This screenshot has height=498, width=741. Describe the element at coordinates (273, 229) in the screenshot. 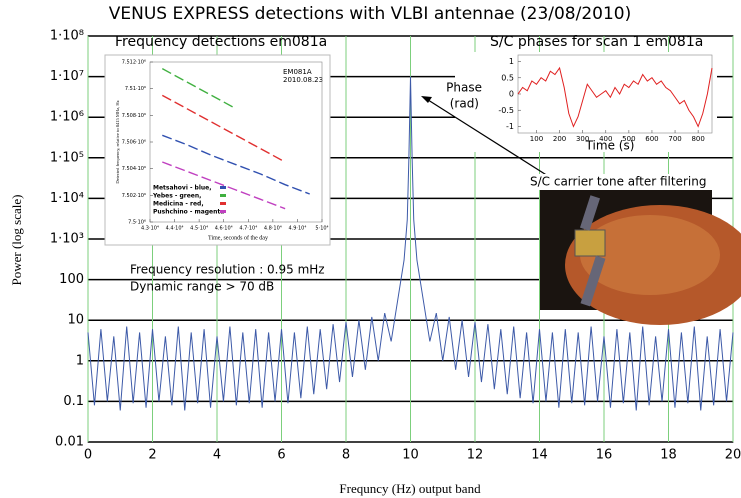

I see `x-tick-label: 4.8·10⁴` at that location.